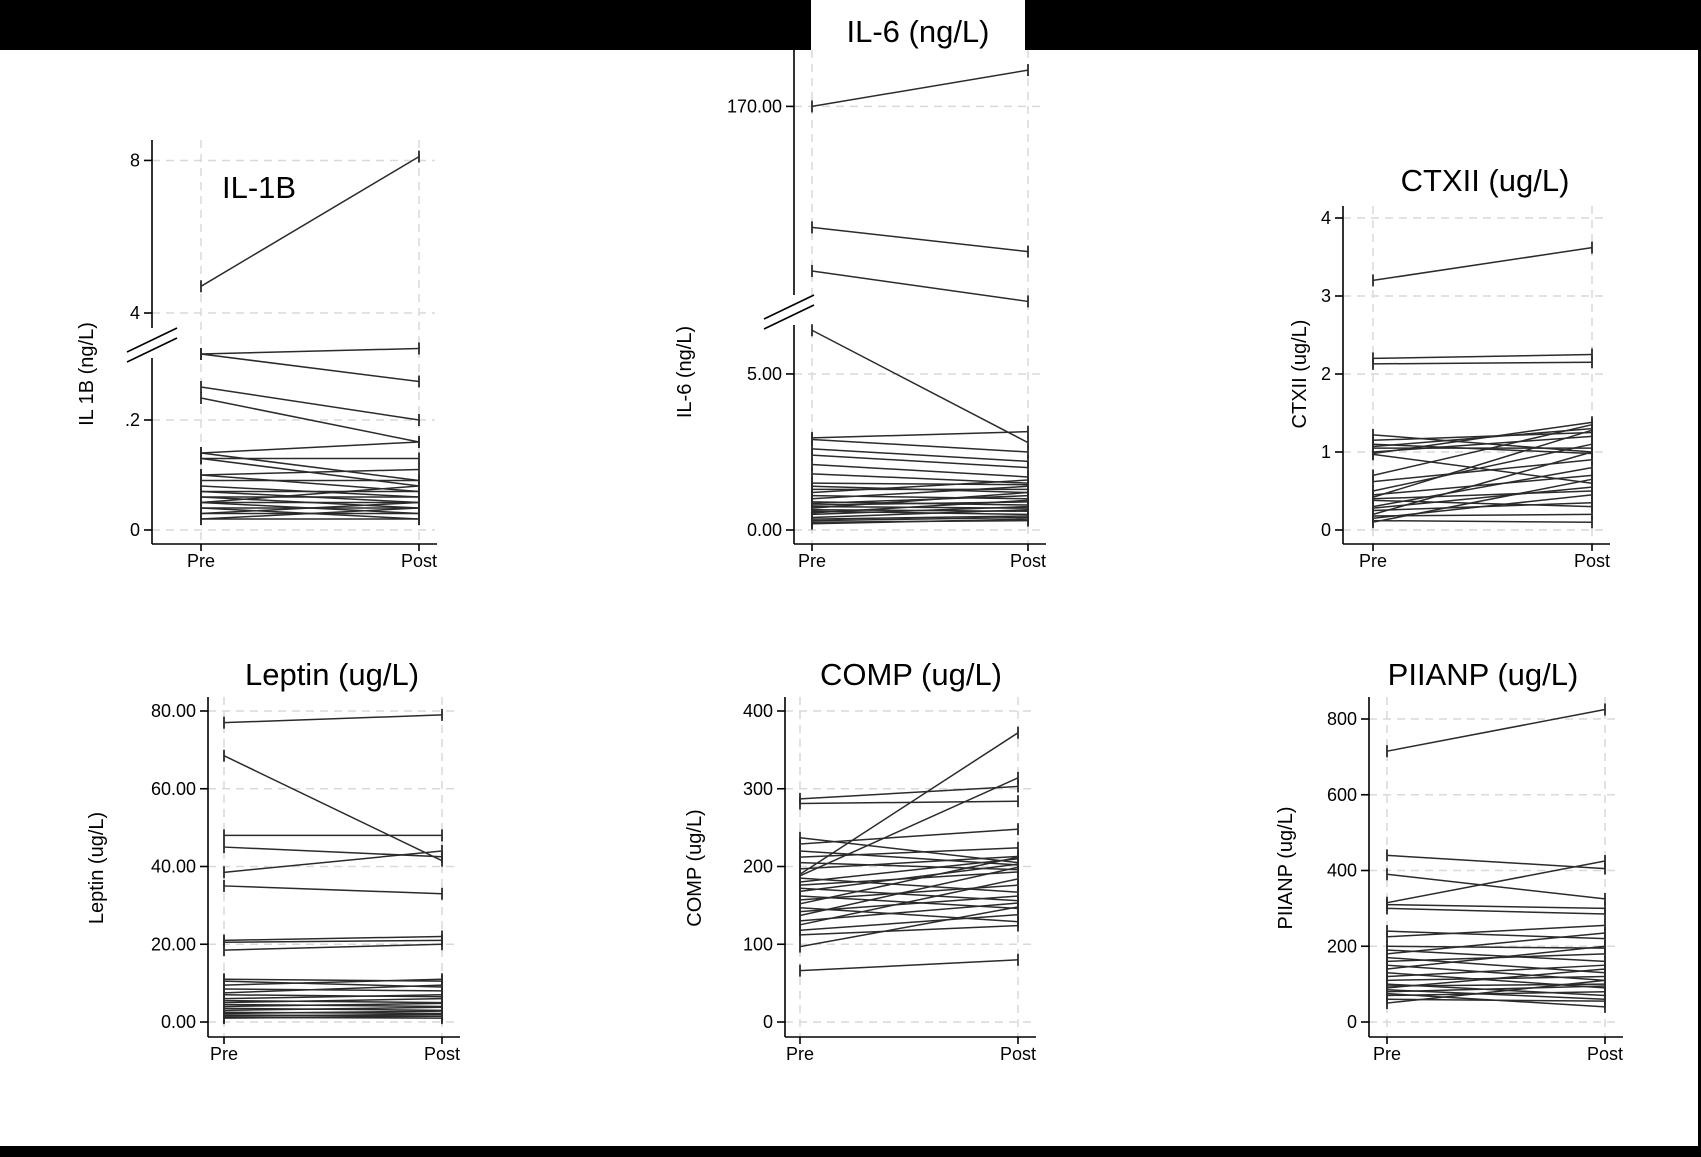 Image resolution: width=1701 pixels, height=1157 pixels. I want to click on y-tick-label: 400, so click(758, 711).